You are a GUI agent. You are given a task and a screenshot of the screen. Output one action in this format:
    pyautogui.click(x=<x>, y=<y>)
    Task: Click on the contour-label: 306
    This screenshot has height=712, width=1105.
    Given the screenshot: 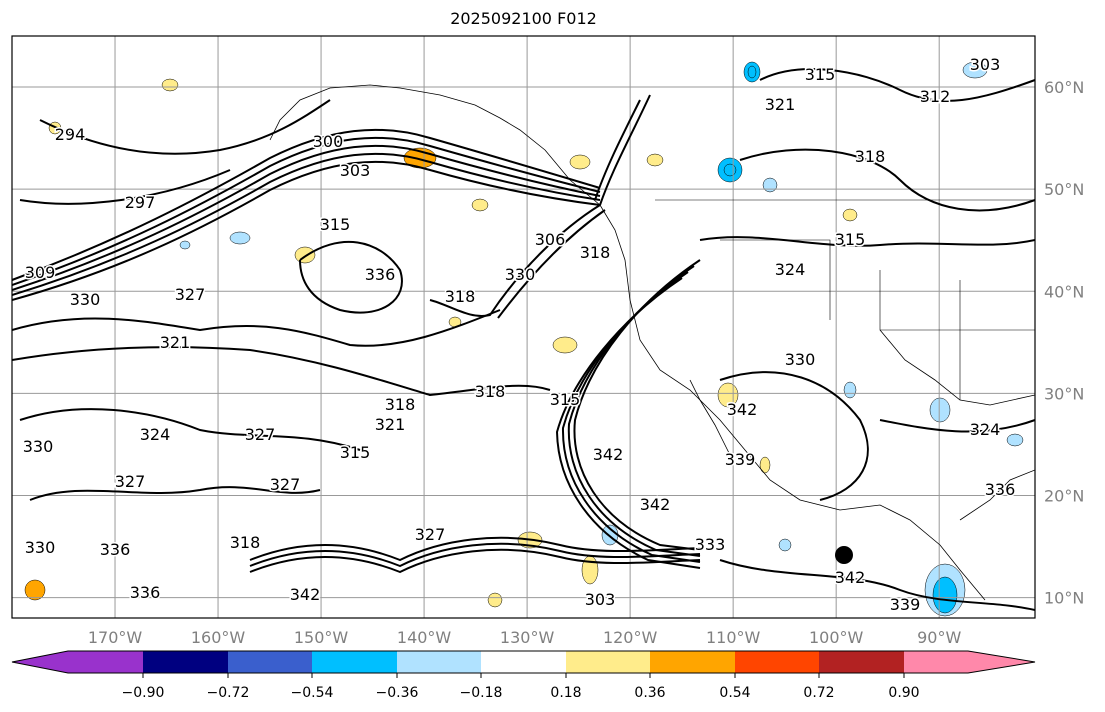 What is the action you would take?
    pyautogui.click(x=550, y=239)
    